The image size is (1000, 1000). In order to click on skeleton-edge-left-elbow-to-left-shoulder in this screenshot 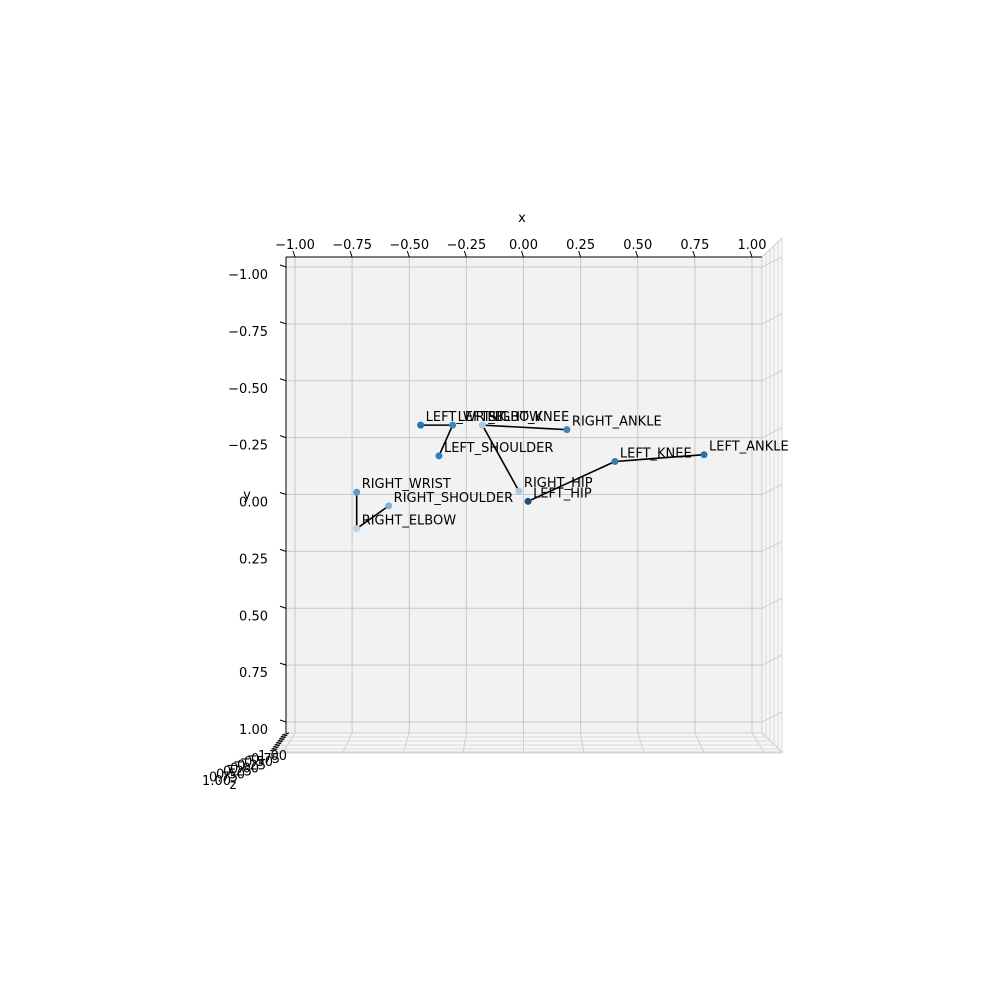, I will do `click(446, 440)`.